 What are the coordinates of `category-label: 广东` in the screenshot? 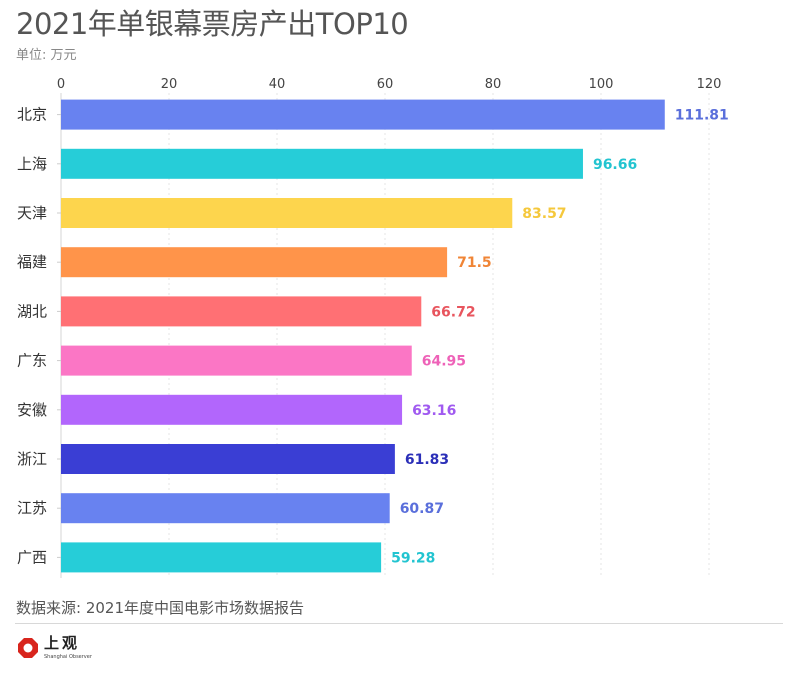 It's located at (32, 361).